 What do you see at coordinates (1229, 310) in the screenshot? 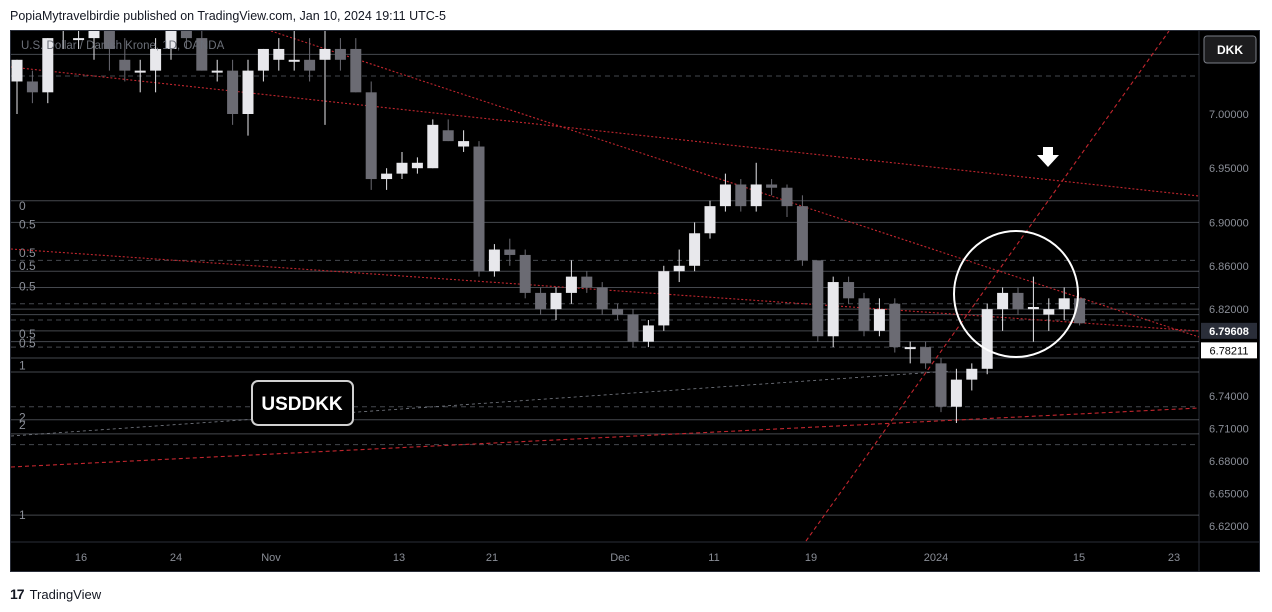
I see `y-tick-label: 6.82000` at bounding box center [1229, 310].